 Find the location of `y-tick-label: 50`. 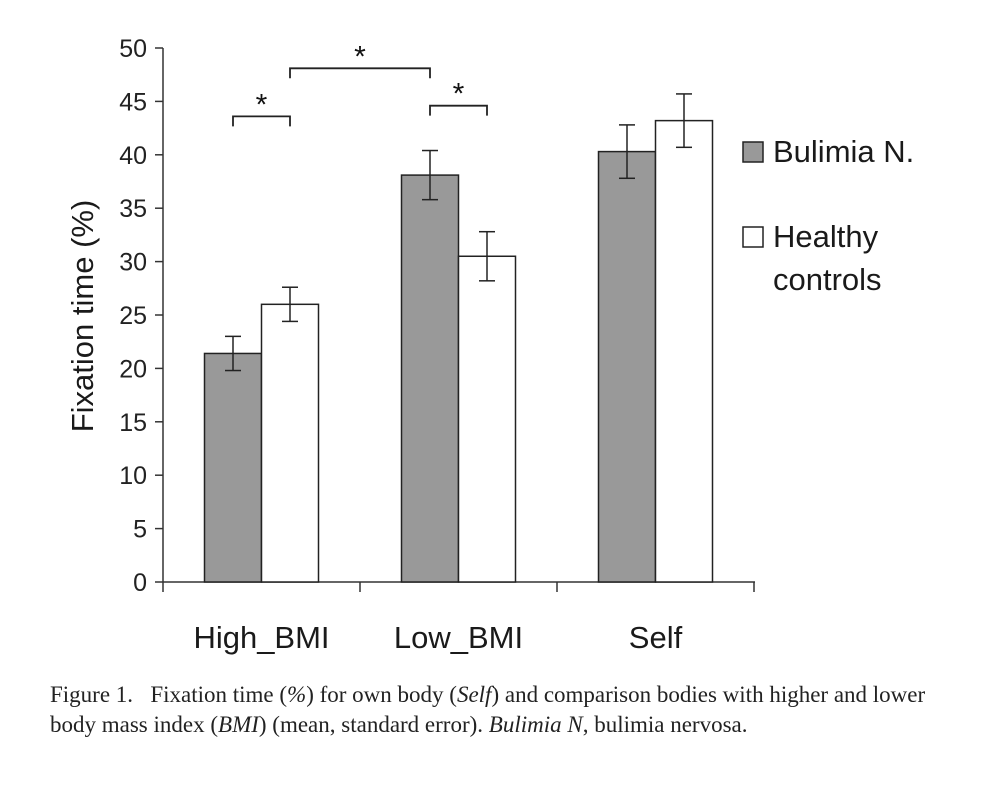

y-tick-label: 50 is located at coordinates (133, 49).